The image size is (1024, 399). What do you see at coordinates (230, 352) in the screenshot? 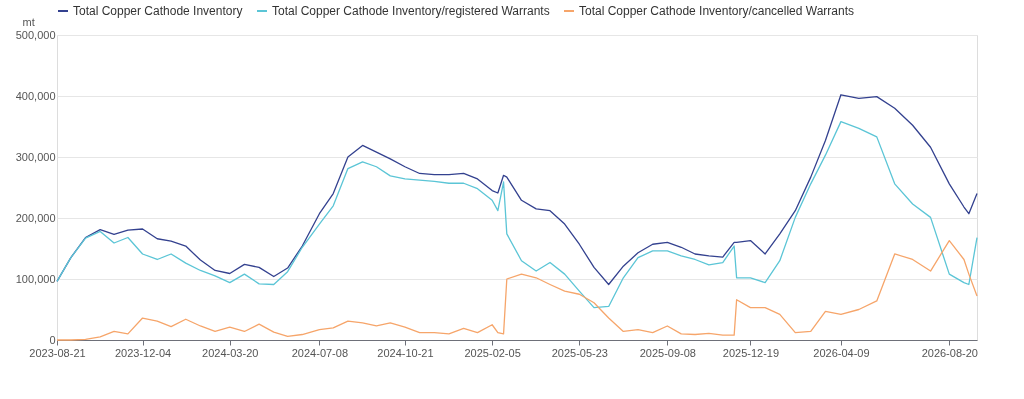
I see `x-tick-label: 2024-03-20` at bounding box center [230, 352].